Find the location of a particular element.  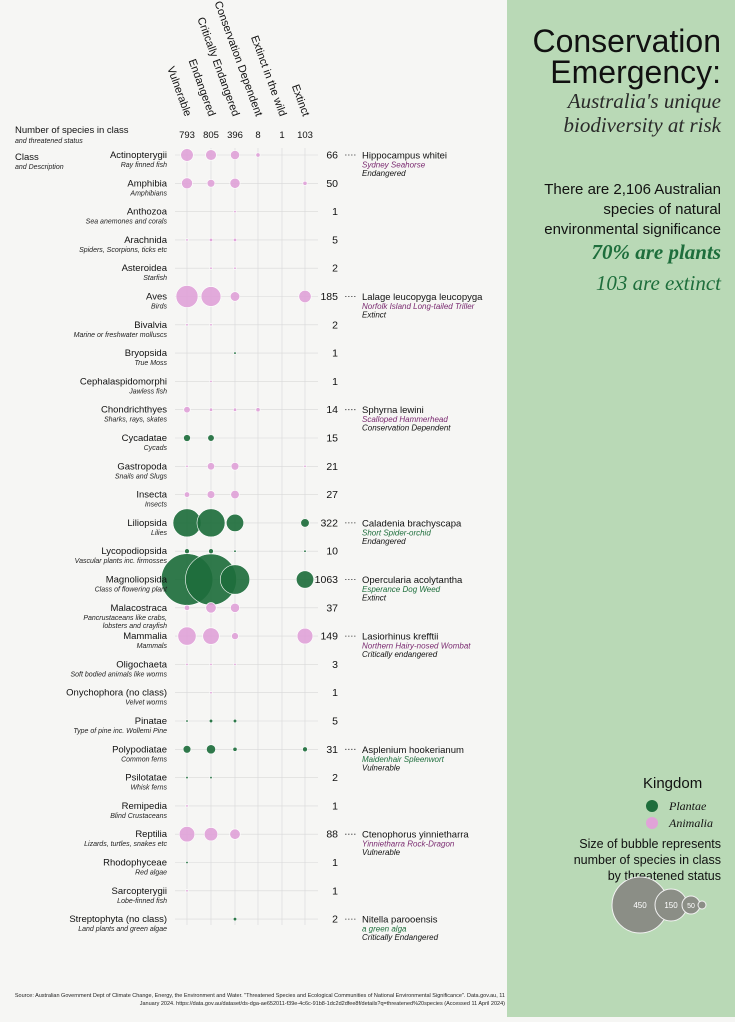

class-total: 88 is located at coordinates (332, 835).